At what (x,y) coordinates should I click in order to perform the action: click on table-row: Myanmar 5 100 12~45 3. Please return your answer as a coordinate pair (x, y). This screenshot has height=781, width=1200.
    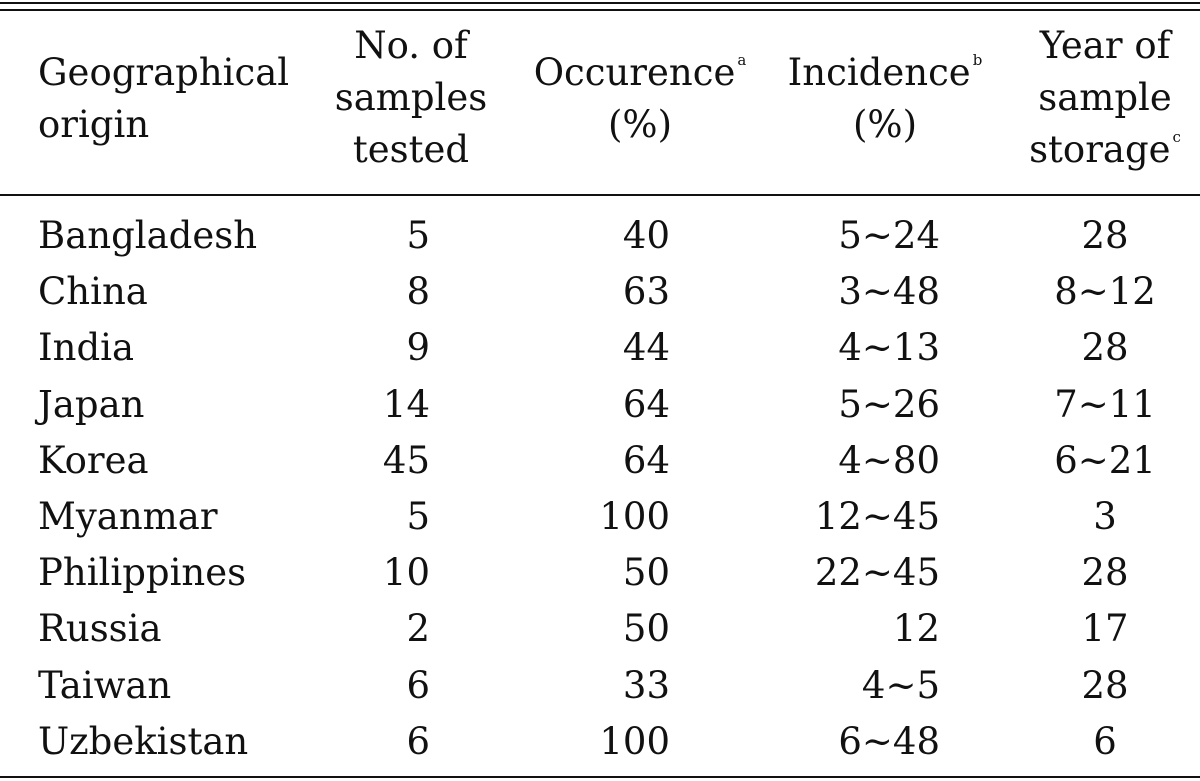
    Looking at the image, I should click on (600, 517).